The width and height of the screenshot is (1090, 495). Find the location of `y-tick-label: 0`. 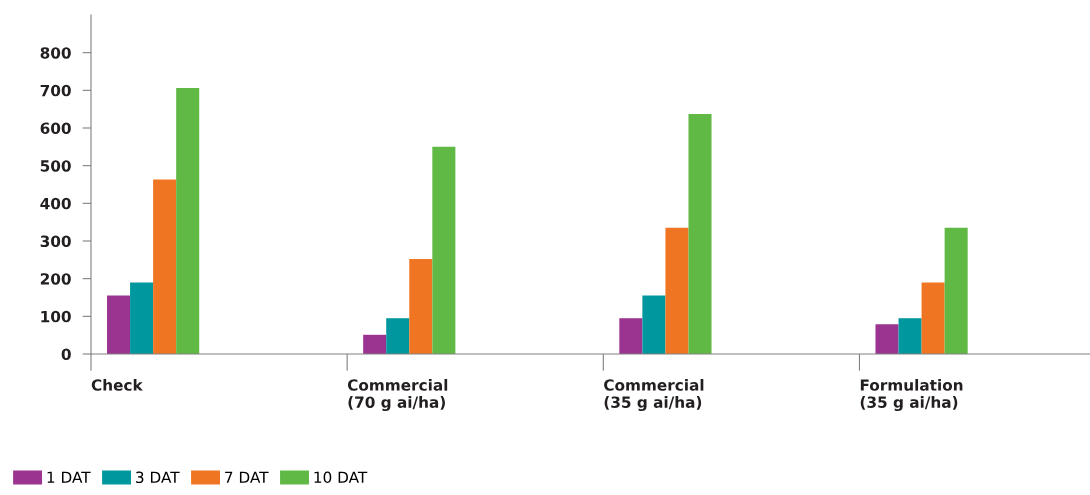

y-tick-label: 0 is located at coordinates (66, 354).